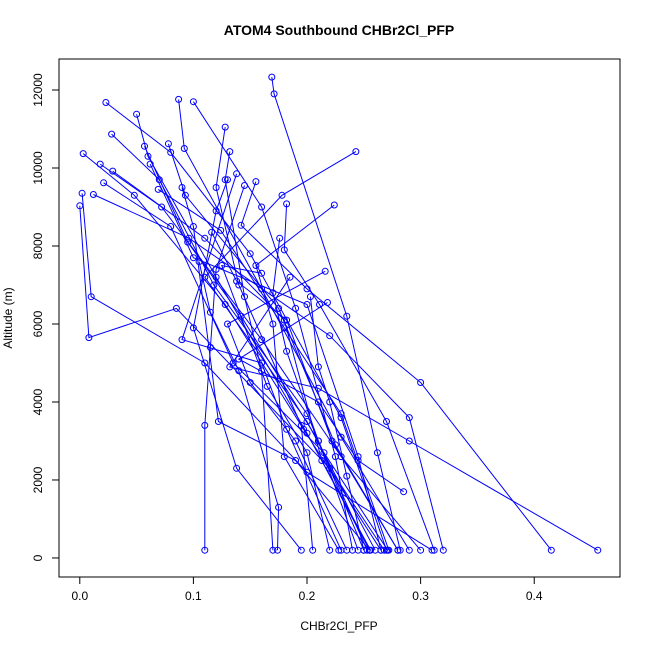  What do you see at coordinates (38, 245) in the screenshot?
I see `y-tick-label: 8000` at bounding box center [38, 245].